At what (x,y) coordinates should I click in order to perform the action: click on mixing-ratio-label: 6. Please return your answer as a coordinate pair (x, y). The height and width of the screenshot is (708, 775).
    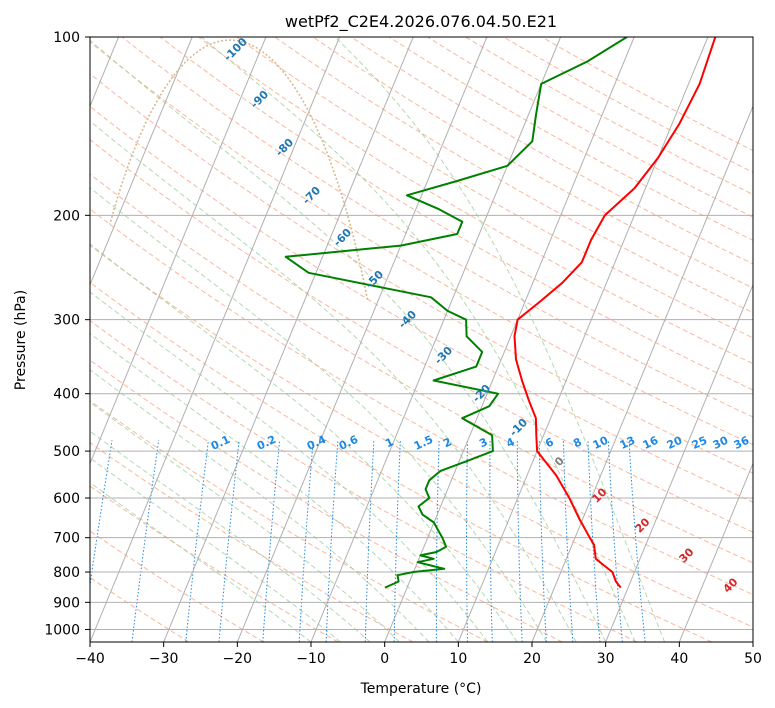
    Looking at the image, I should click on (549, 442).